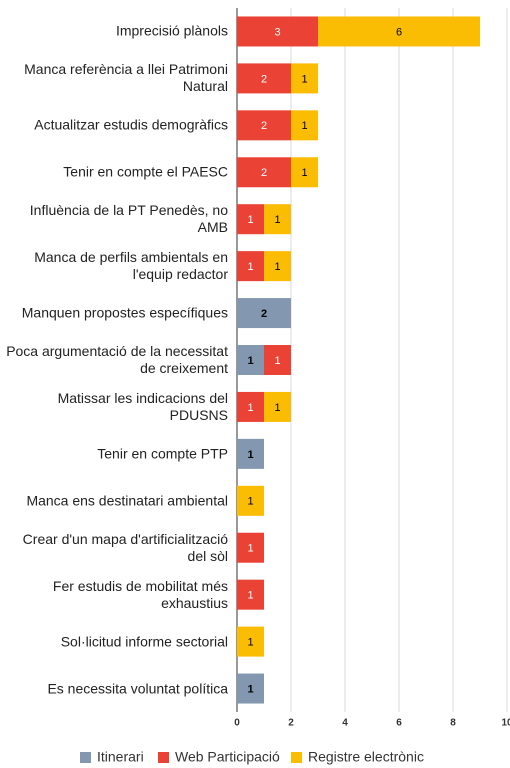  Describe the element at coordinates (453, 723) in the screenshot. I see `x-tick-label: 8` at that location.